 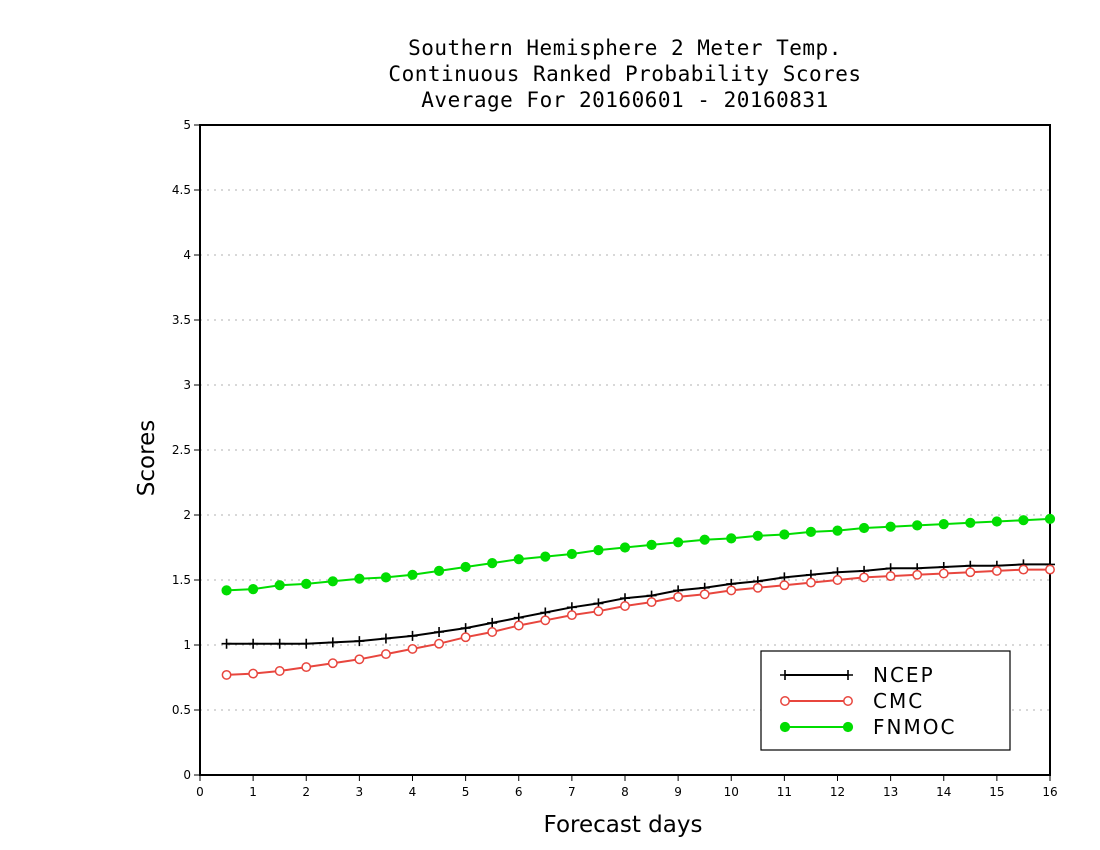 What do you see at coordinates (187, 385) in the screenshot?
I see `y-tick-label: 3` at bounding box center [187, 385].